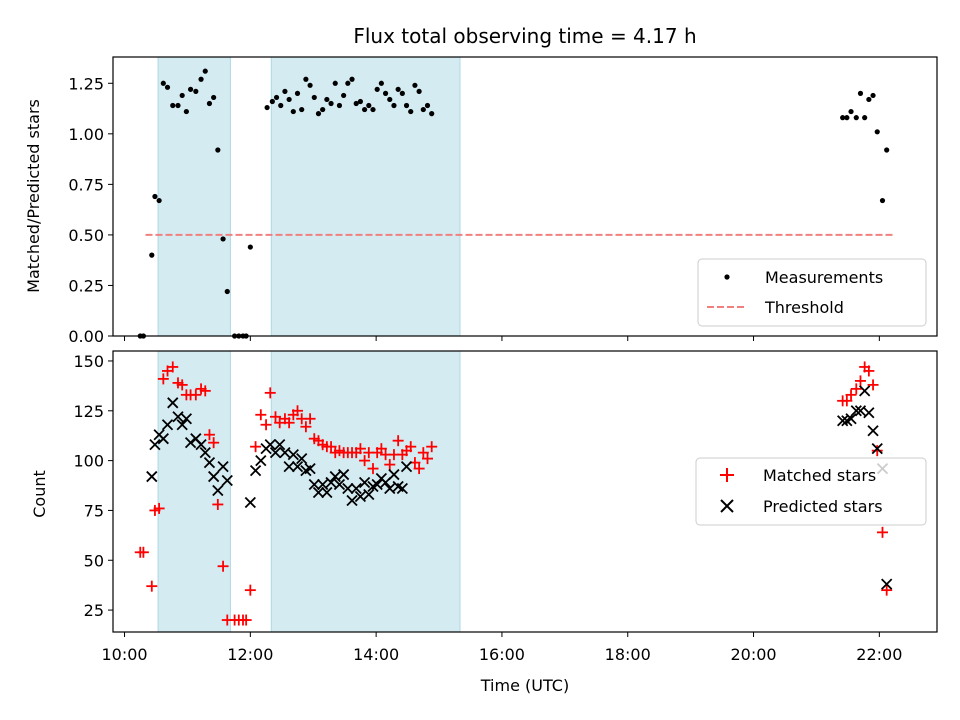 This screenshot has width=960, height=720. Describe the element at coordinates (94, 560) in the screenshot. I see `y-tick-label: 50` at that location.